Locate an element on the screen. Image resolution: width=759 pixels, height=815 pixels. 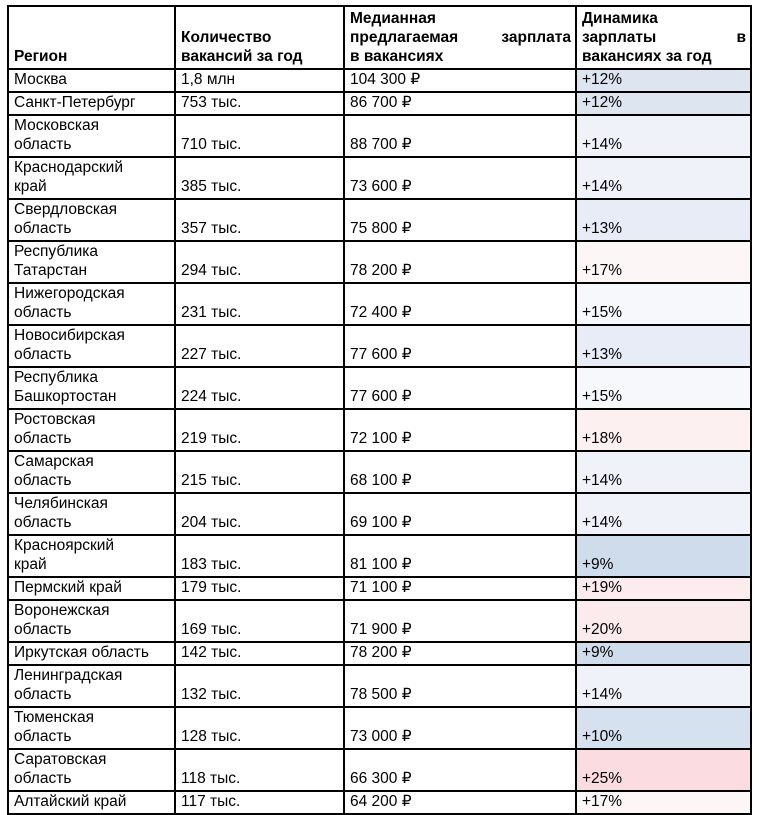
table-row: Санкт-Петербург 753 тыс. 86 700 ₽ +12% is located at coordinates (379, 103).